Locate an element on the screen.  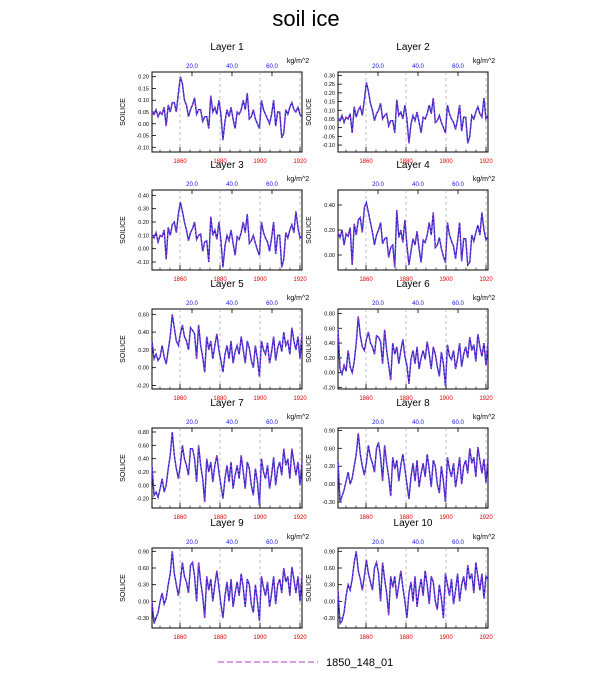
layer-4-y-tick-label: 0.40 is located at coordinates (329, 206).